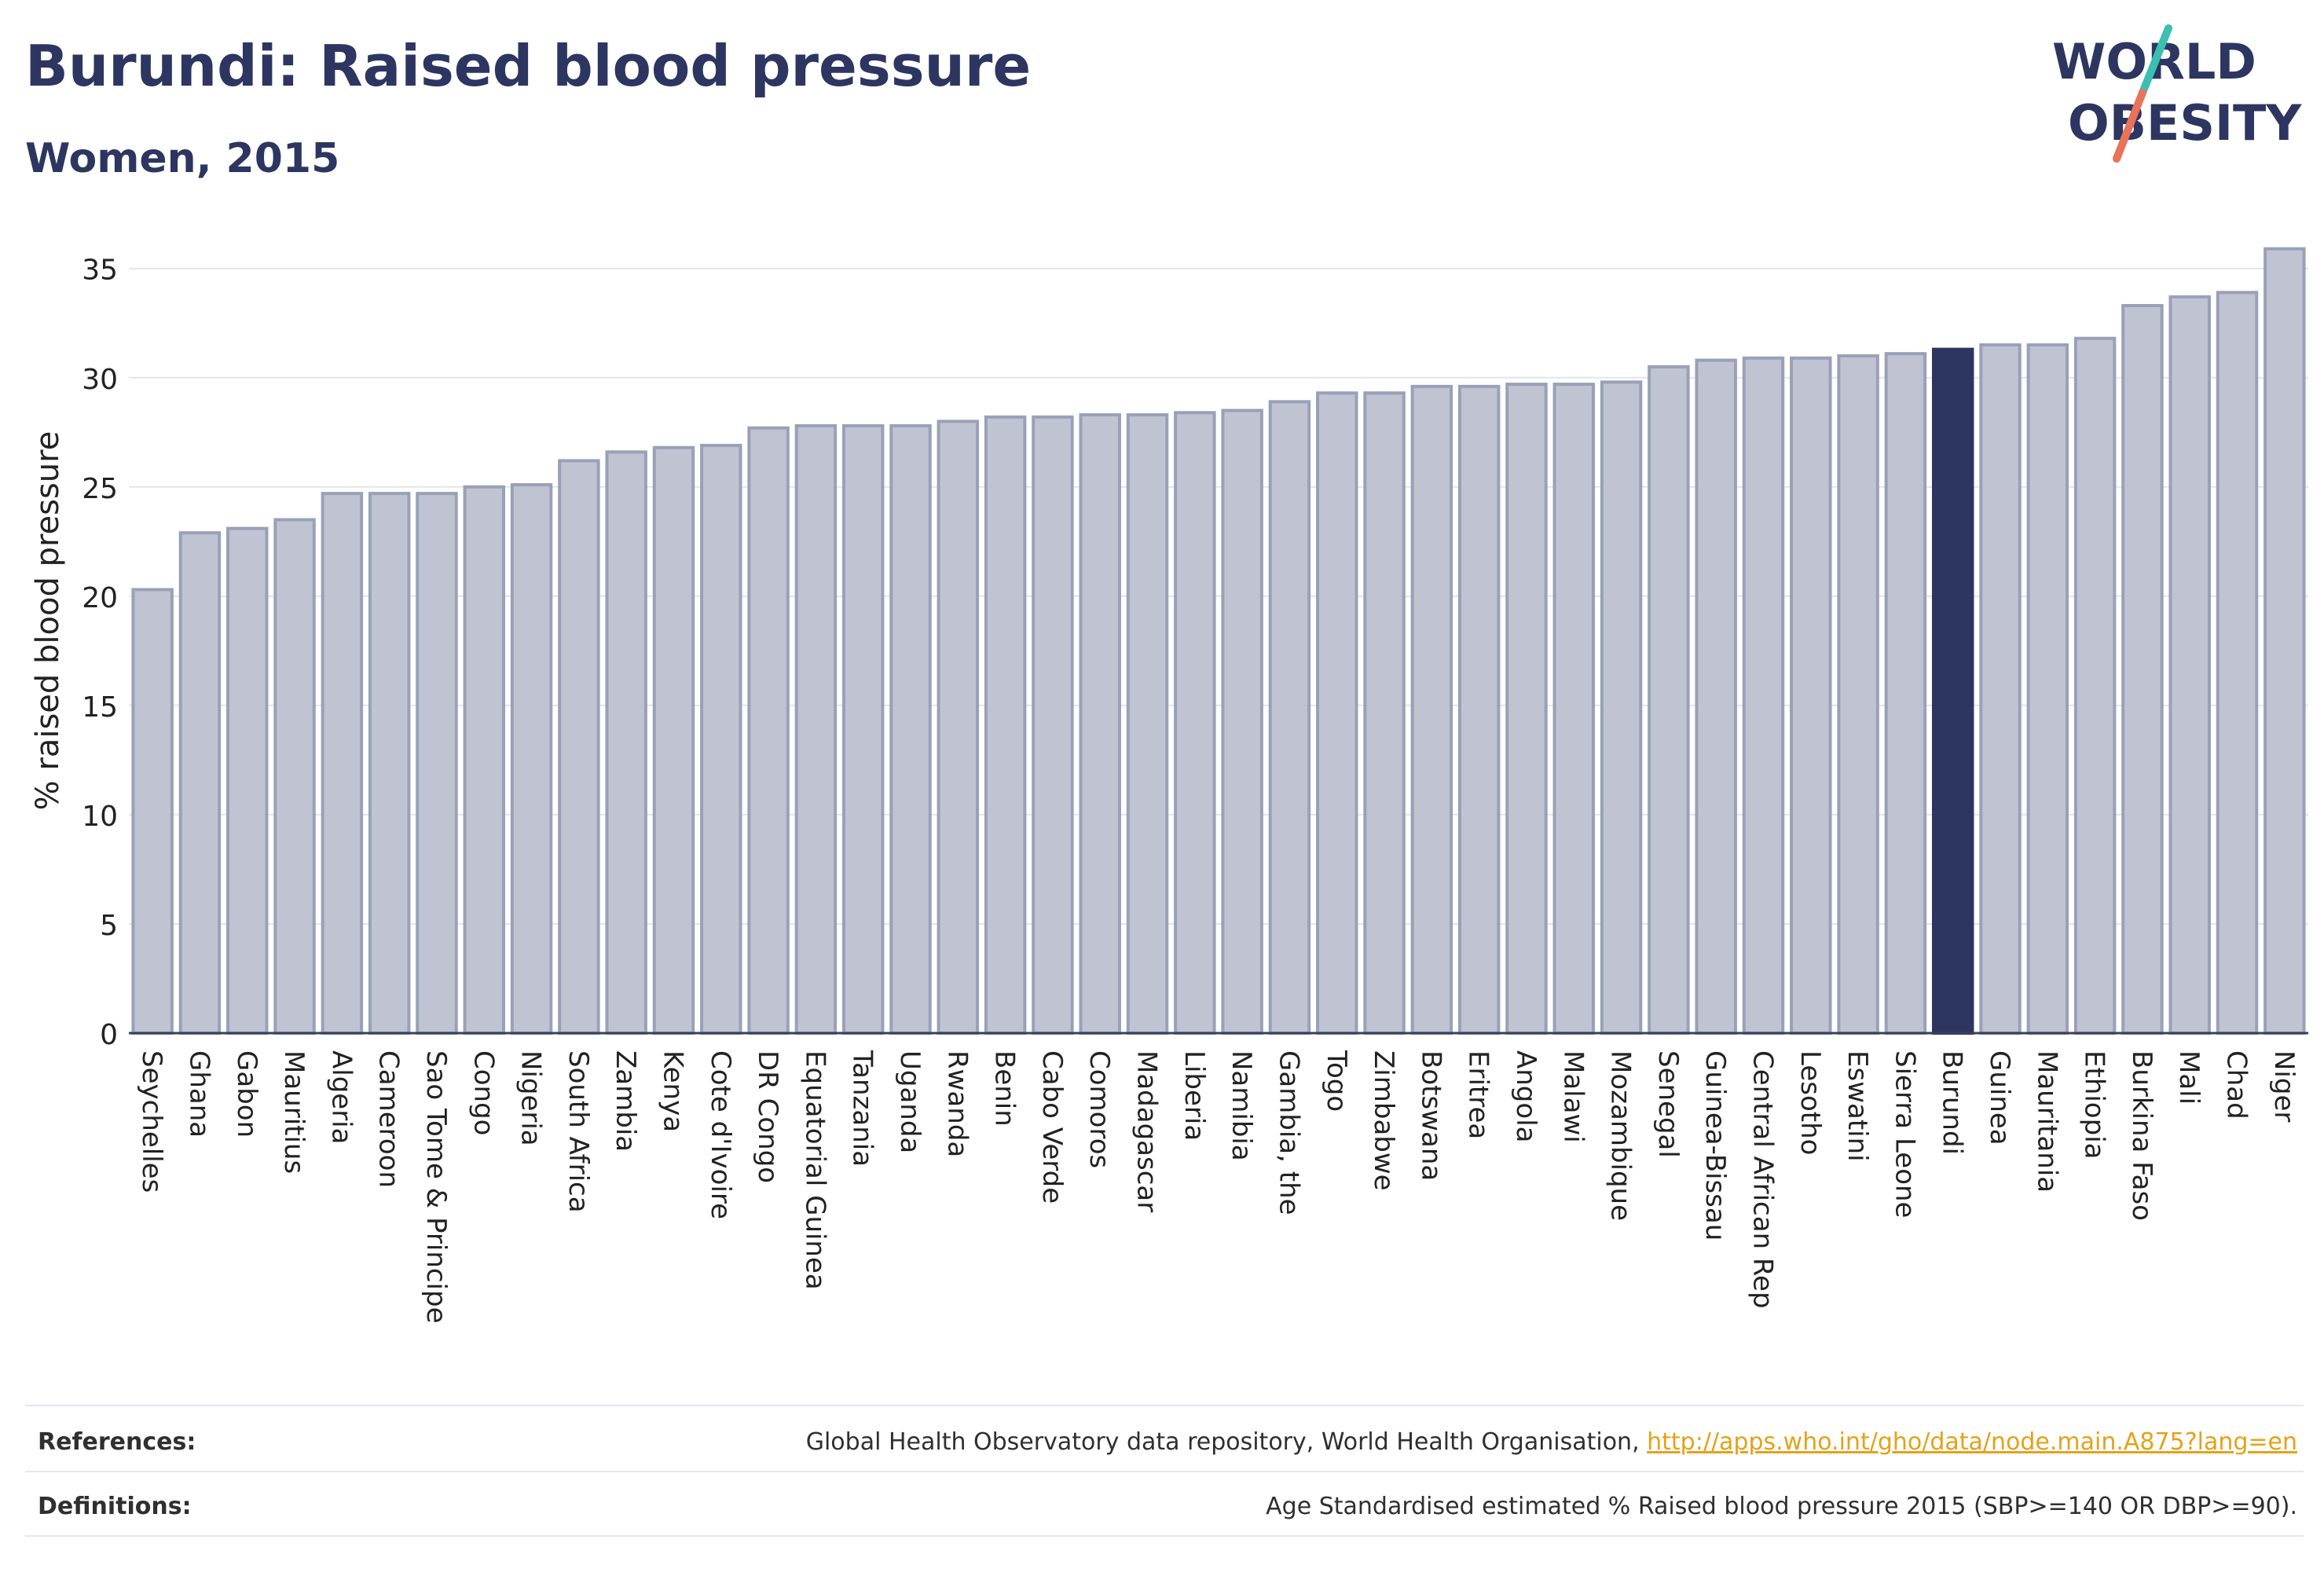  Describe the element at coordinates (1810, 1102) in the screenshot. I see `x-tick-label: Lesotho` at that location.